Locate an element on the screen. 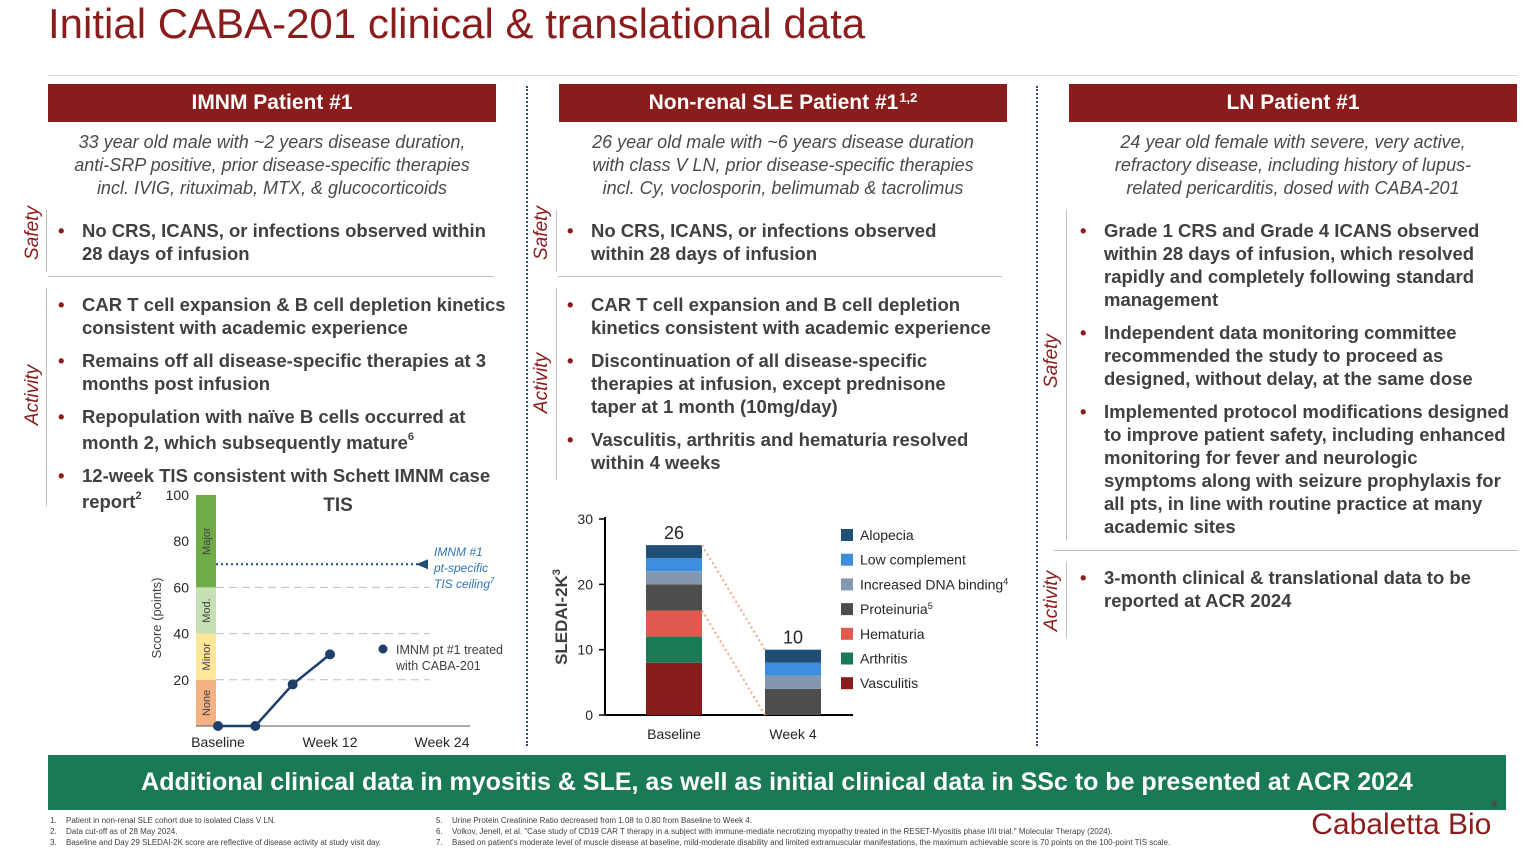  y-tick-label: 10 is located at coordinates (585, 650).